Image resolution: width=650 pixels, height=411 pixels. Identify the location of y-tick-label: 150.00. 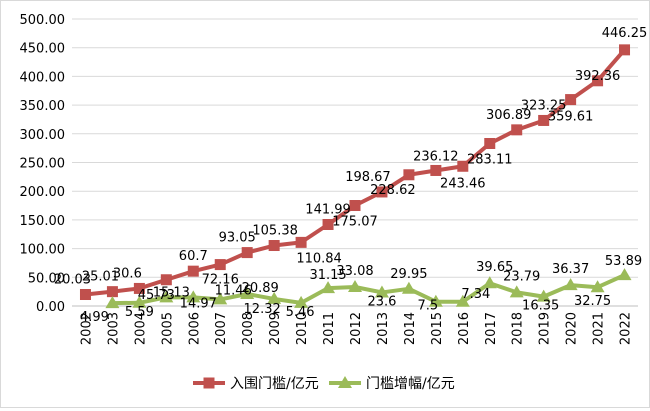
(43, 221).